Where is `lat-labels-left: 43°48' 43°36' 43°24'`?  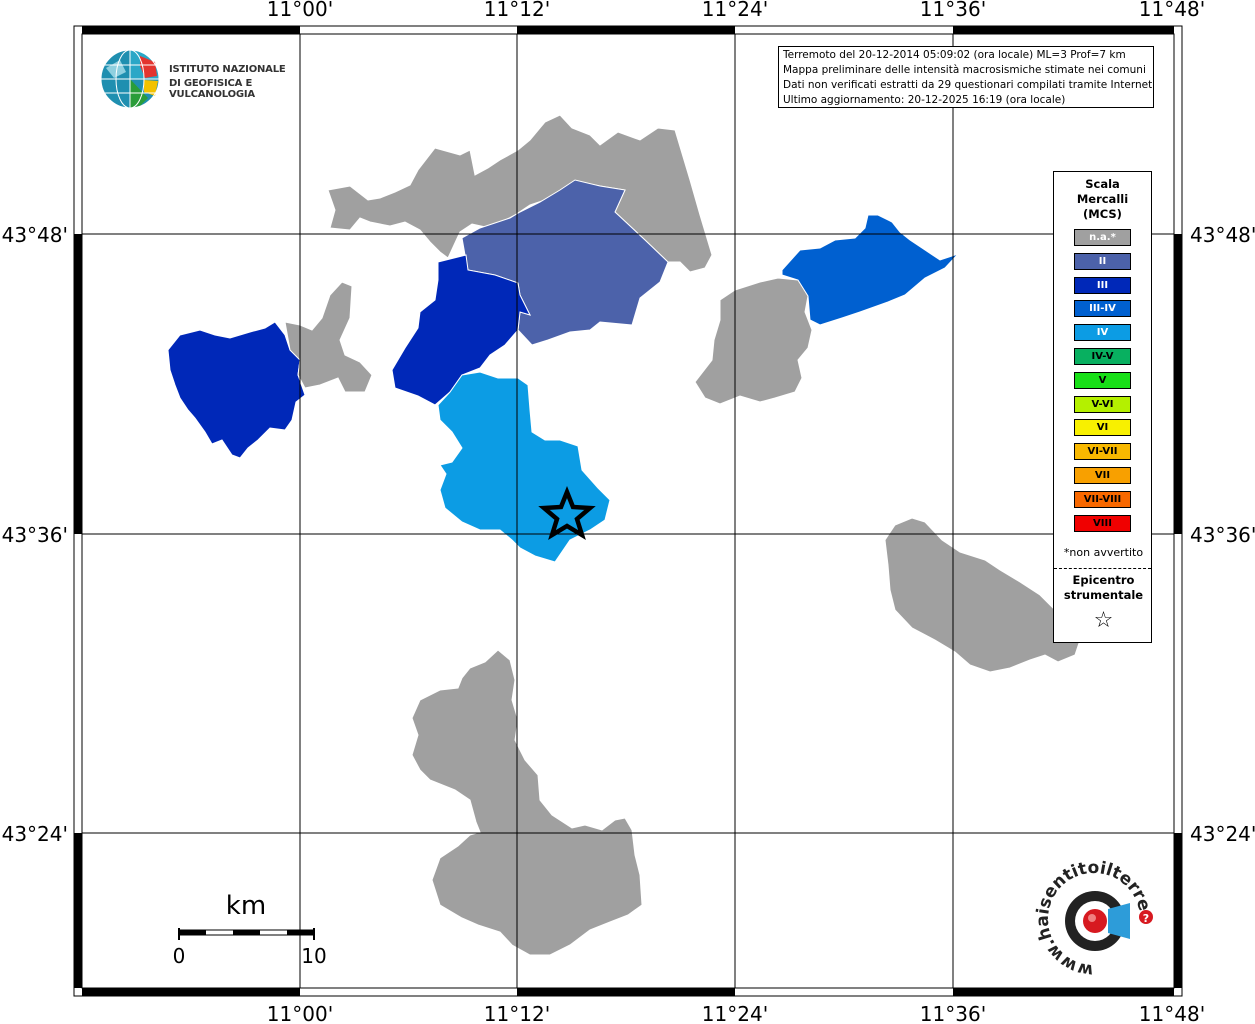 lat-labels-left: 43°48' 43°36' 43°24' is located at coordinates (35, 534).